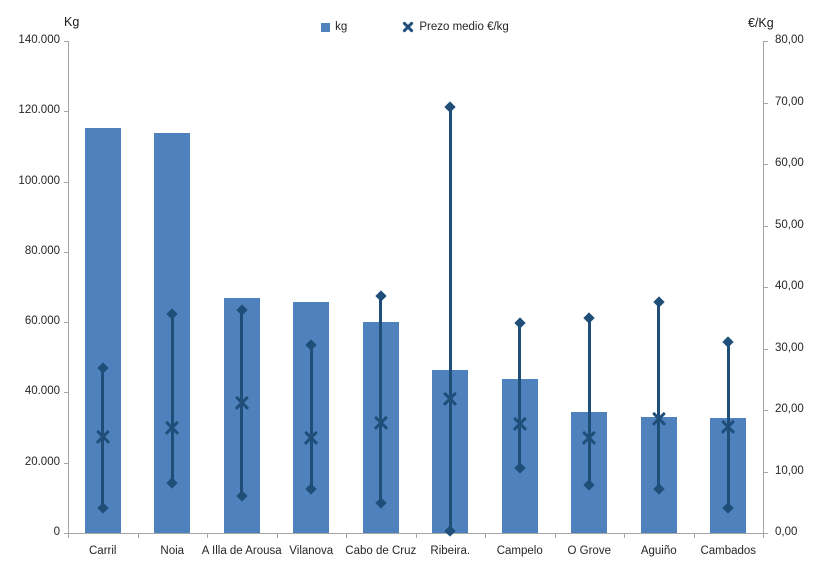 The height and width of the screenshot is (583, 830). What do you see at coordinates (241, 551) in the screenshot?
I see `x-axis-category-label: A Illa de Arousa` at bounding box center [241, 551].